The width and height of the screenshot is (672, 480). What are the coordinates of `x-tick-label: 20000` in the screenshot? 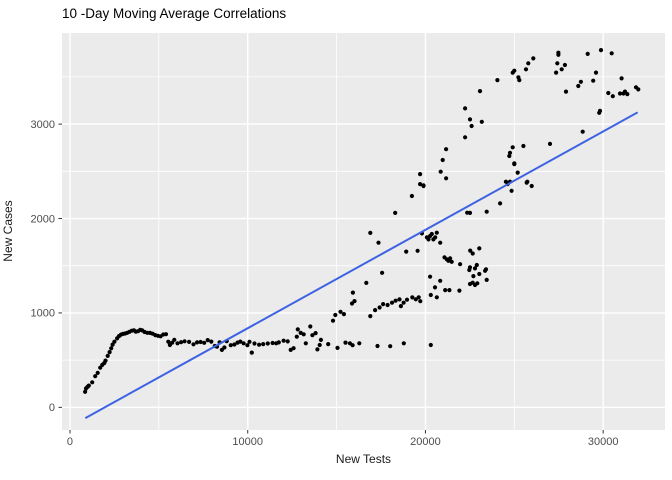 It's located at (425, 442).